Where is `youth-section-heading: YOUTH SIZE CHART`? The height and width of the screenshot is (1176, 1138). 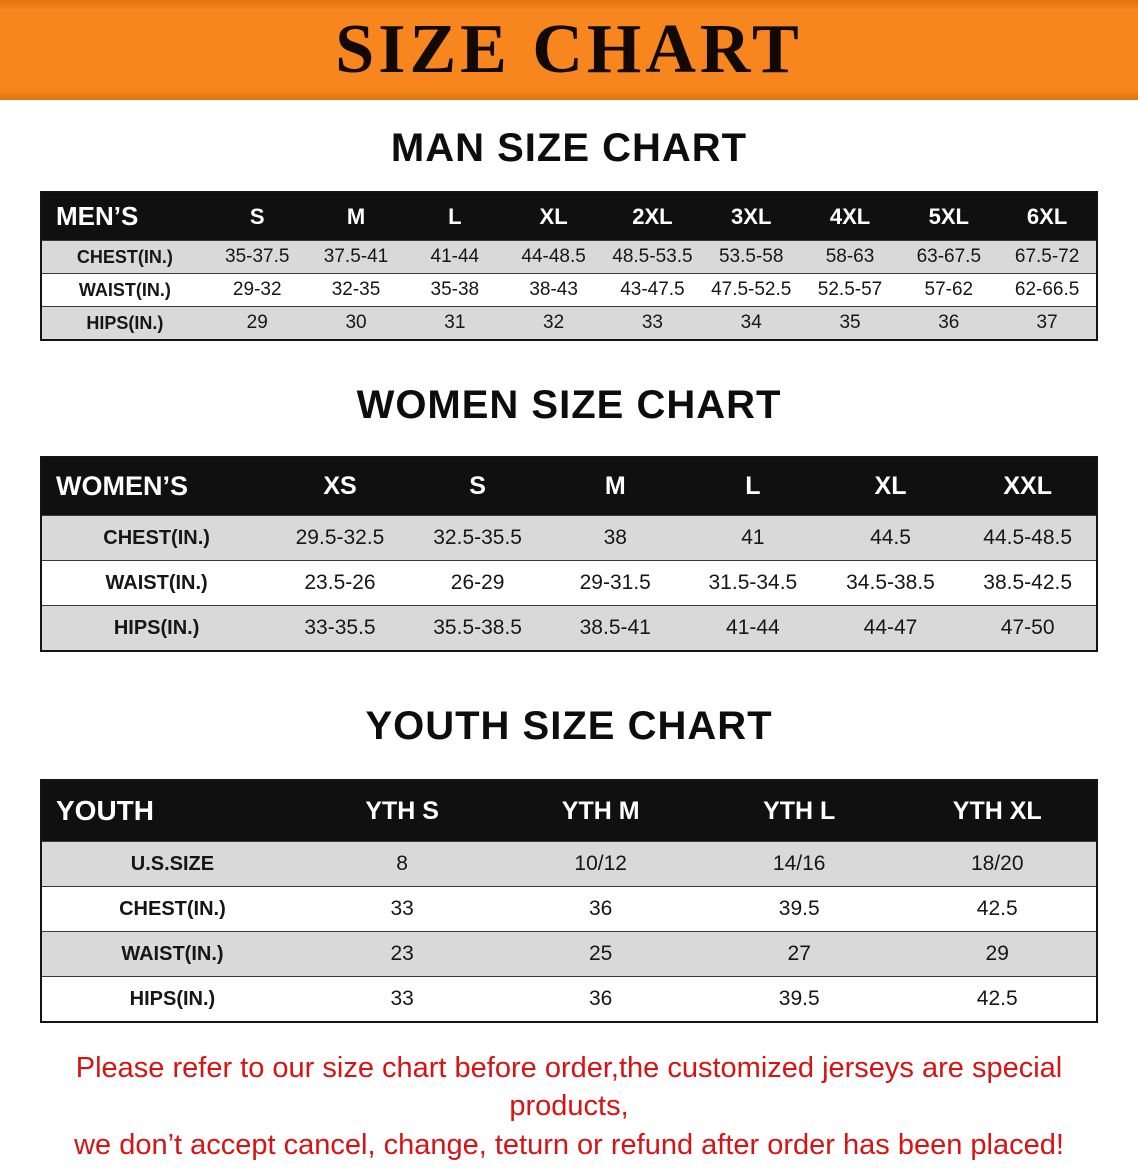
youth-section-heading: YOUTH SIZE CHART is located at coordinates (569, 726).